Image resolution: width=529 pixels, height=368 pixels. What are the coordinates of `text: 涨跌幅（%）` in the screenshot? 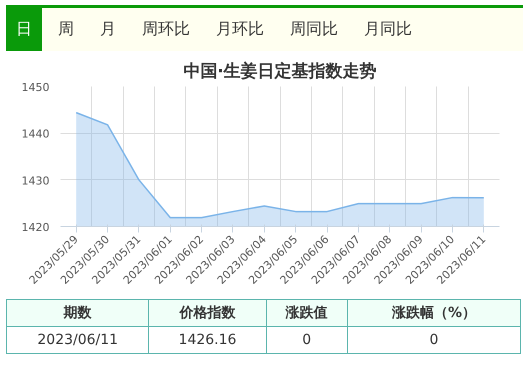 It's located at (433, 313).